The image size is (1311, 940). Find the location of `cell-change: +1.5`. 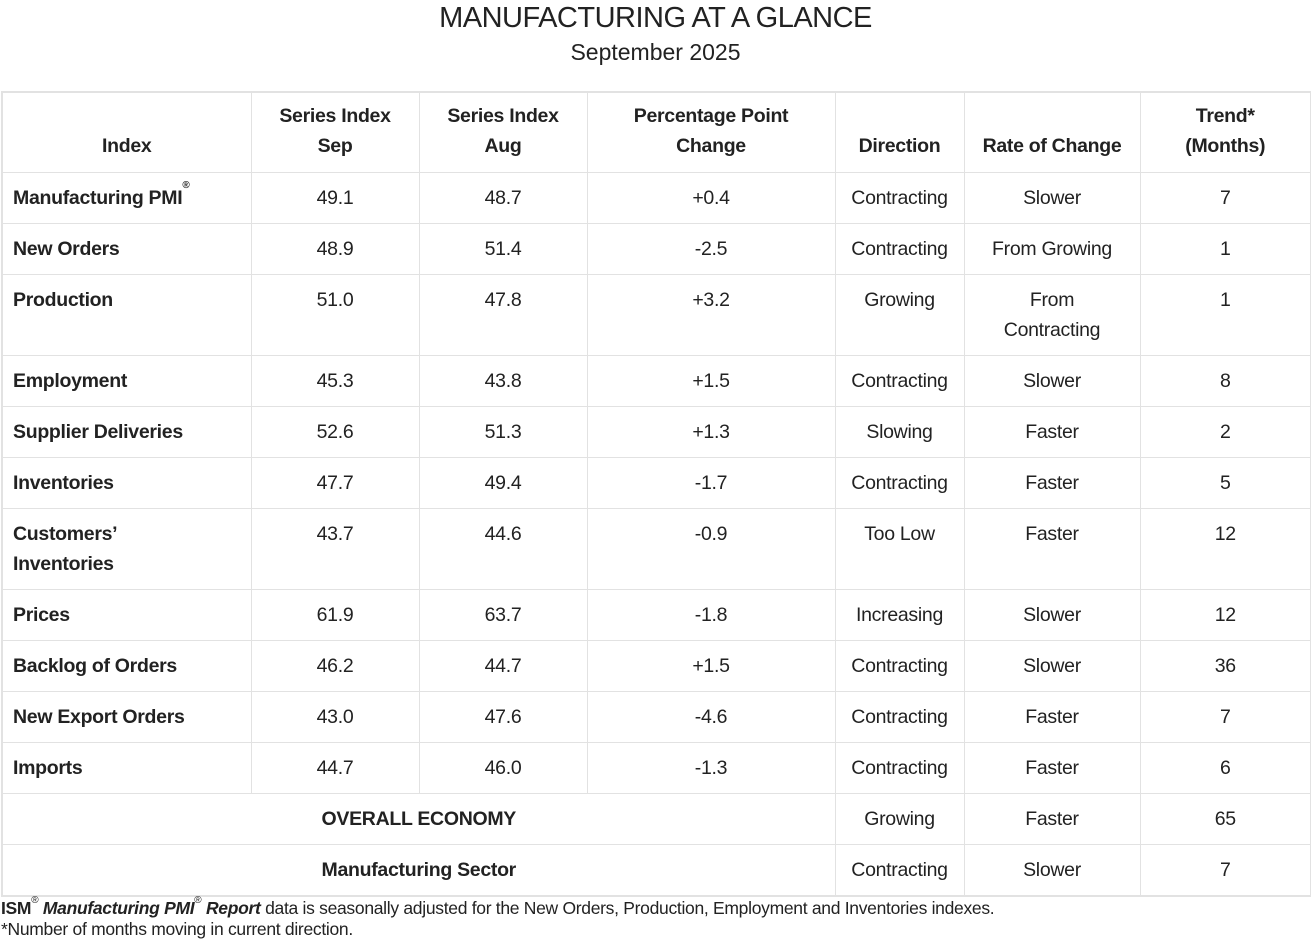

cell-change: +1.5 is located at coordinates (711, 666).